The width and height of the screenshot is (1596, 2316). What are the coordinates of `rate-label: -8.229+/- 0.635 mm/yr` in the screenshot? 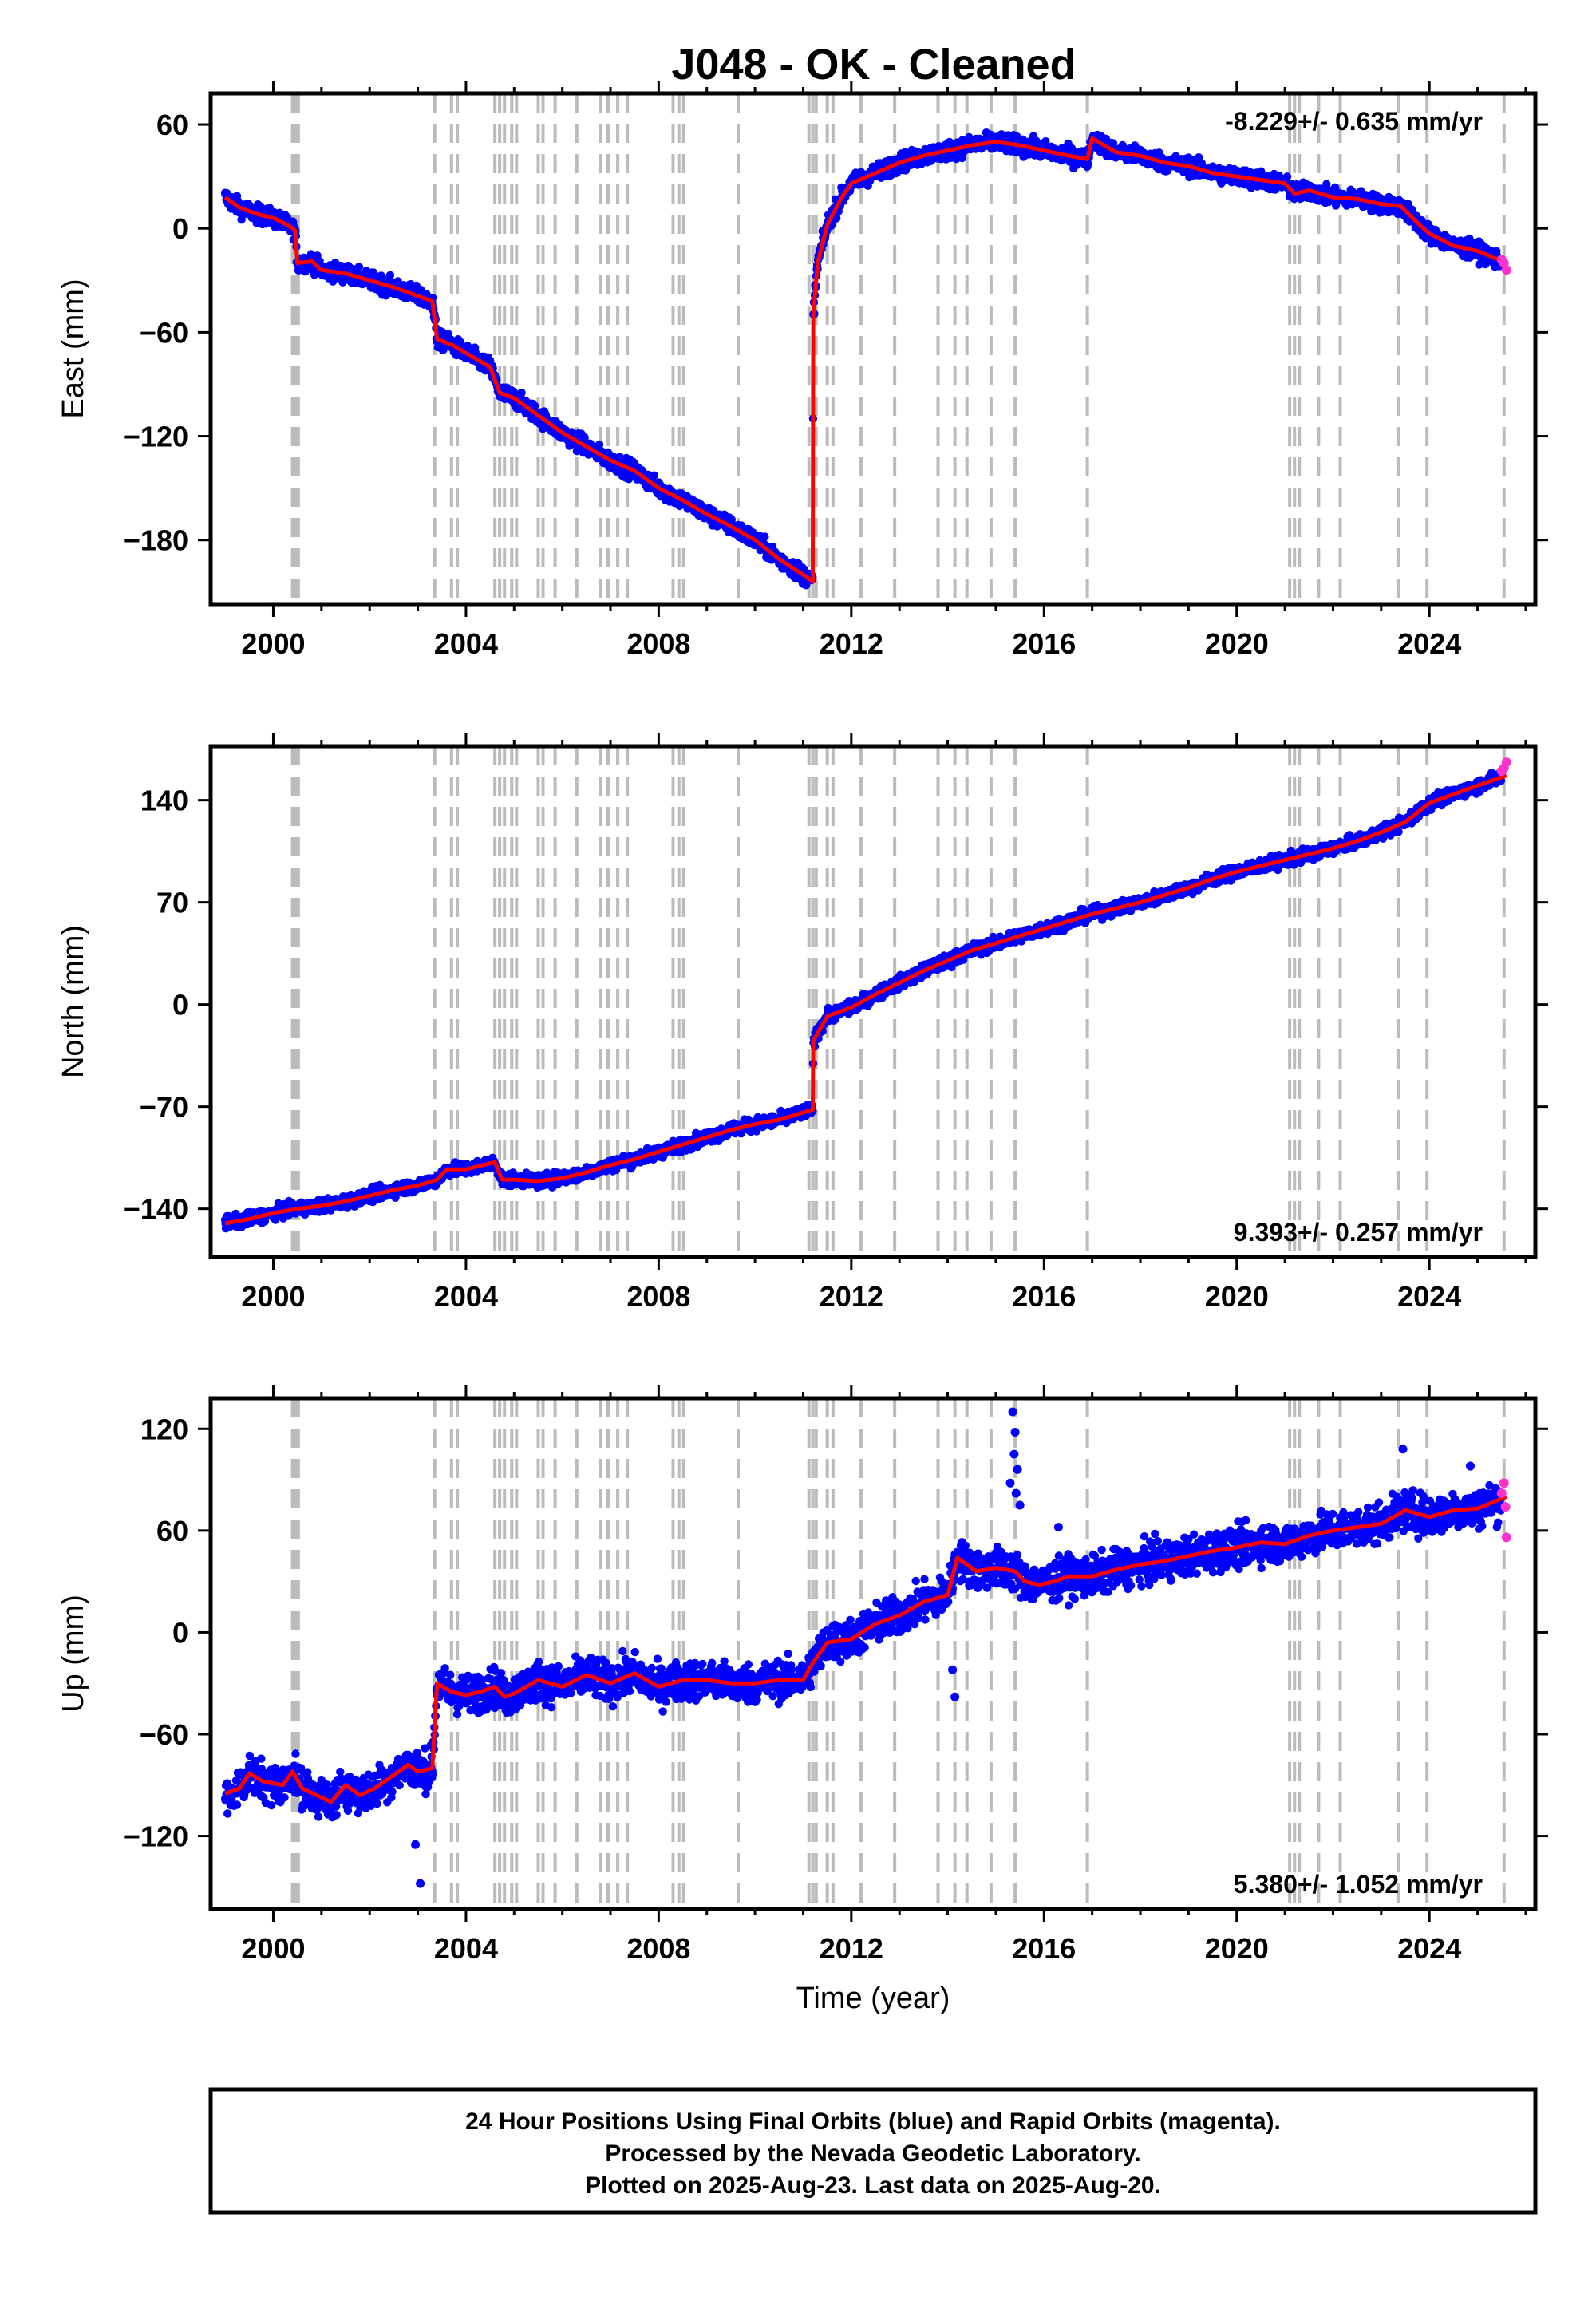 It's located at (1354, 121).